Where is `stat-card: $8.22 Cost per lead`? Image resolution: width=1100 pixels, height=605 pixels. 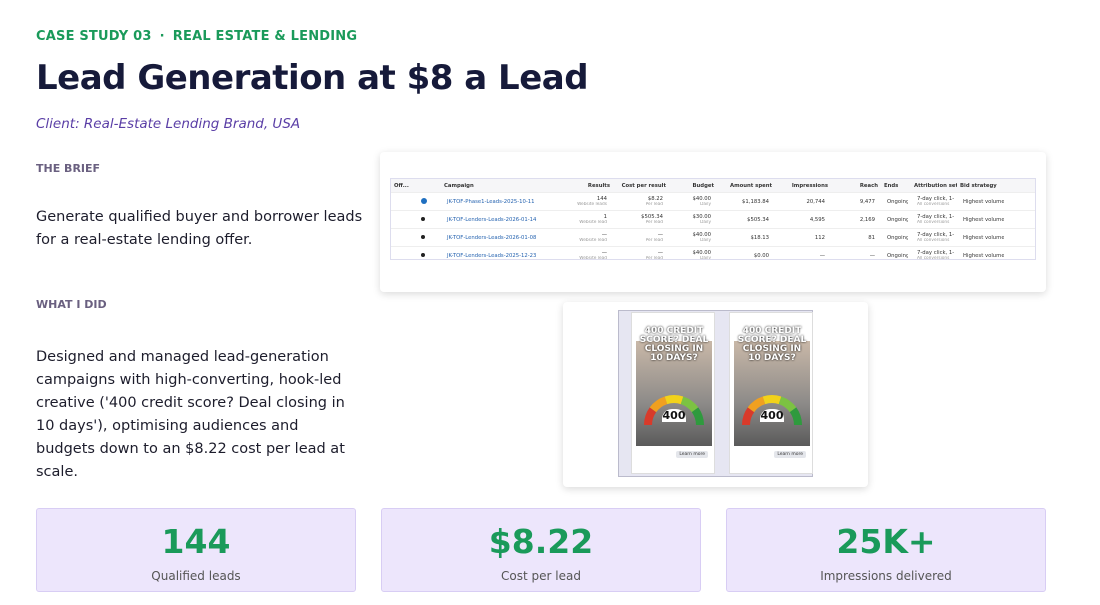 stat-card: $8.22 Cost per lead is located at coordinates (541, 550).